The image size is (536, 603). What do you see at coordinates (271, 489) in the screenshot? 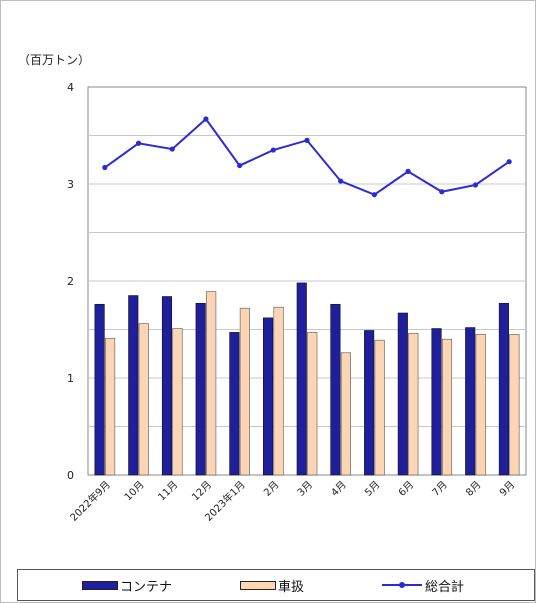
I see `x-tick-label: 2月` at bounding box center [271, 489].